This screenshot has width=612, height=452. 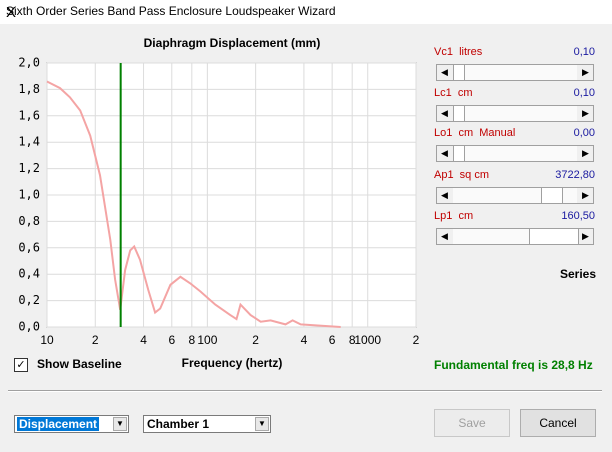 What do you see at coordinates (472, 423) in the screenshot?
I see `save-button: Save` at bounding box center [472, 423].